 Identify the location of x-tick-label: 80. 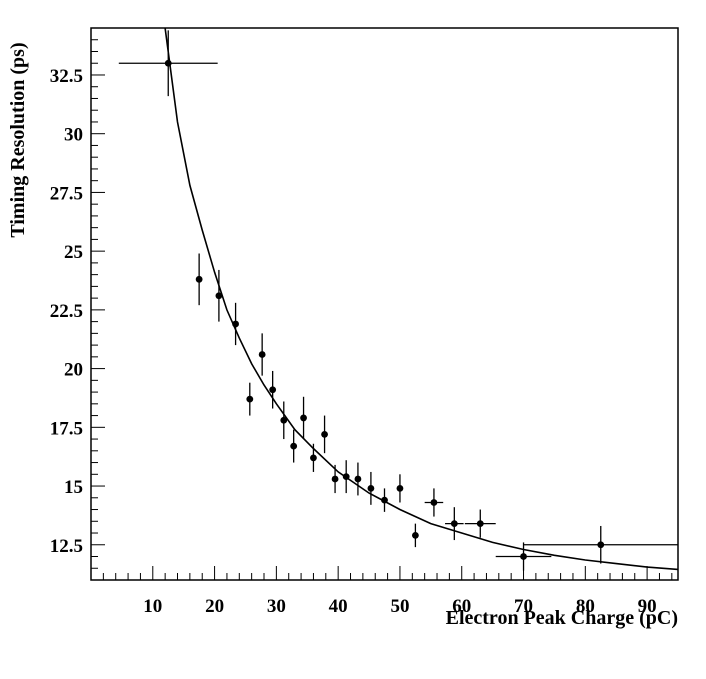
(585, 606).